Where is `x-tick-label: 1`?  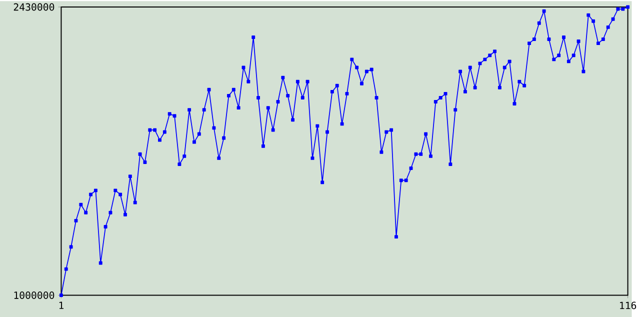
x-tick-label: 1 is located at coordinates (61, 305).